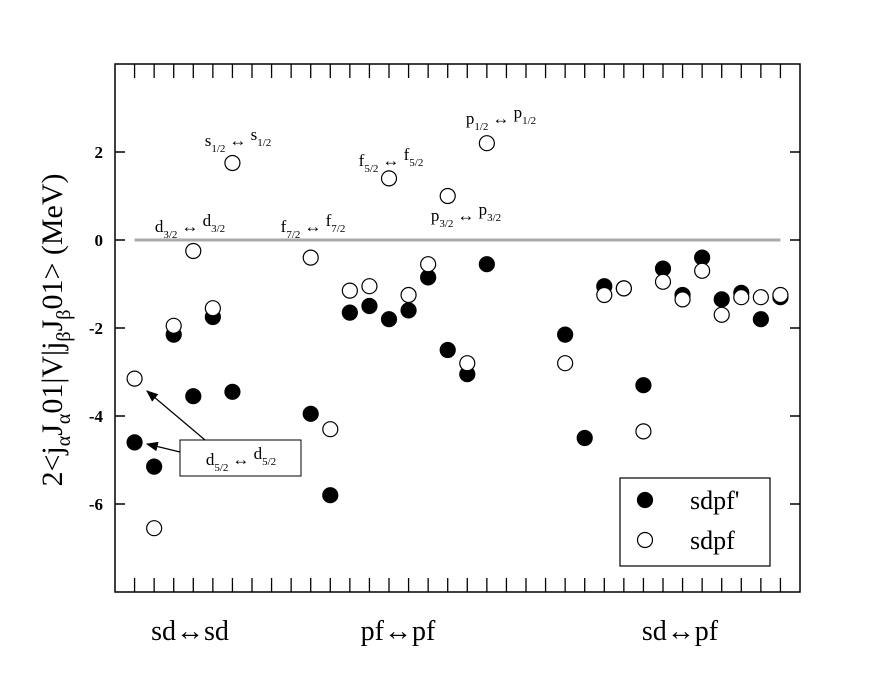  Describe the element at coordinates (52, 241) in the screenshot. I see `y-label-part: 01> (MeV)` at that location.